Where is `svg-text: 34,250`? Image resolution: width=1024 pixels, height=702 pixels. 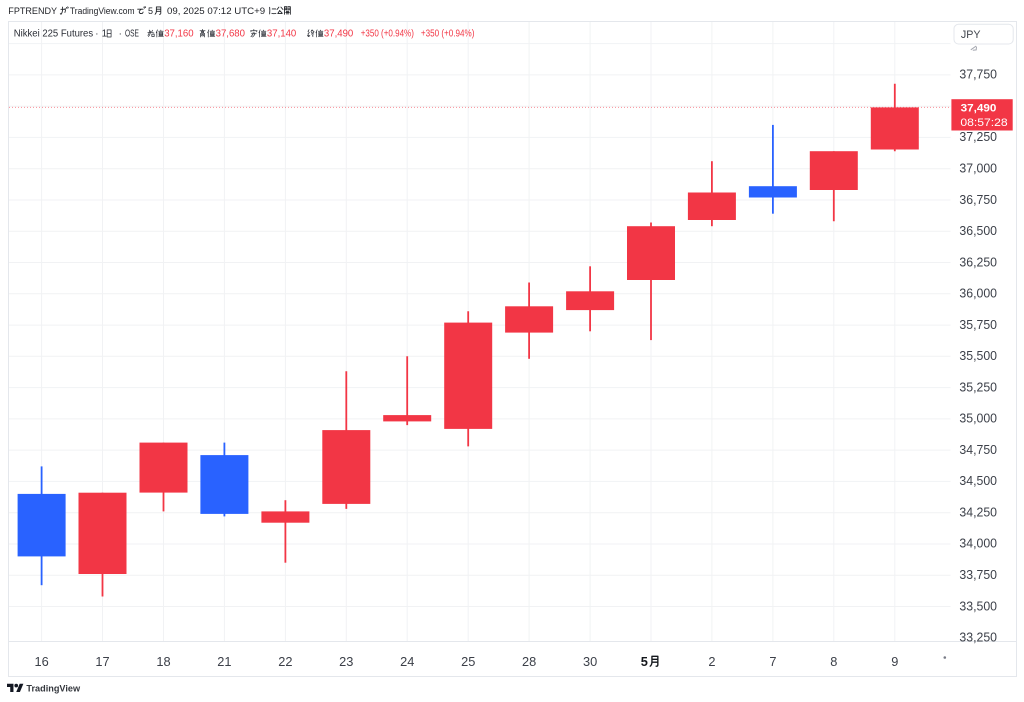
svg-text: 34,250 is located at coordinates (978, 511).